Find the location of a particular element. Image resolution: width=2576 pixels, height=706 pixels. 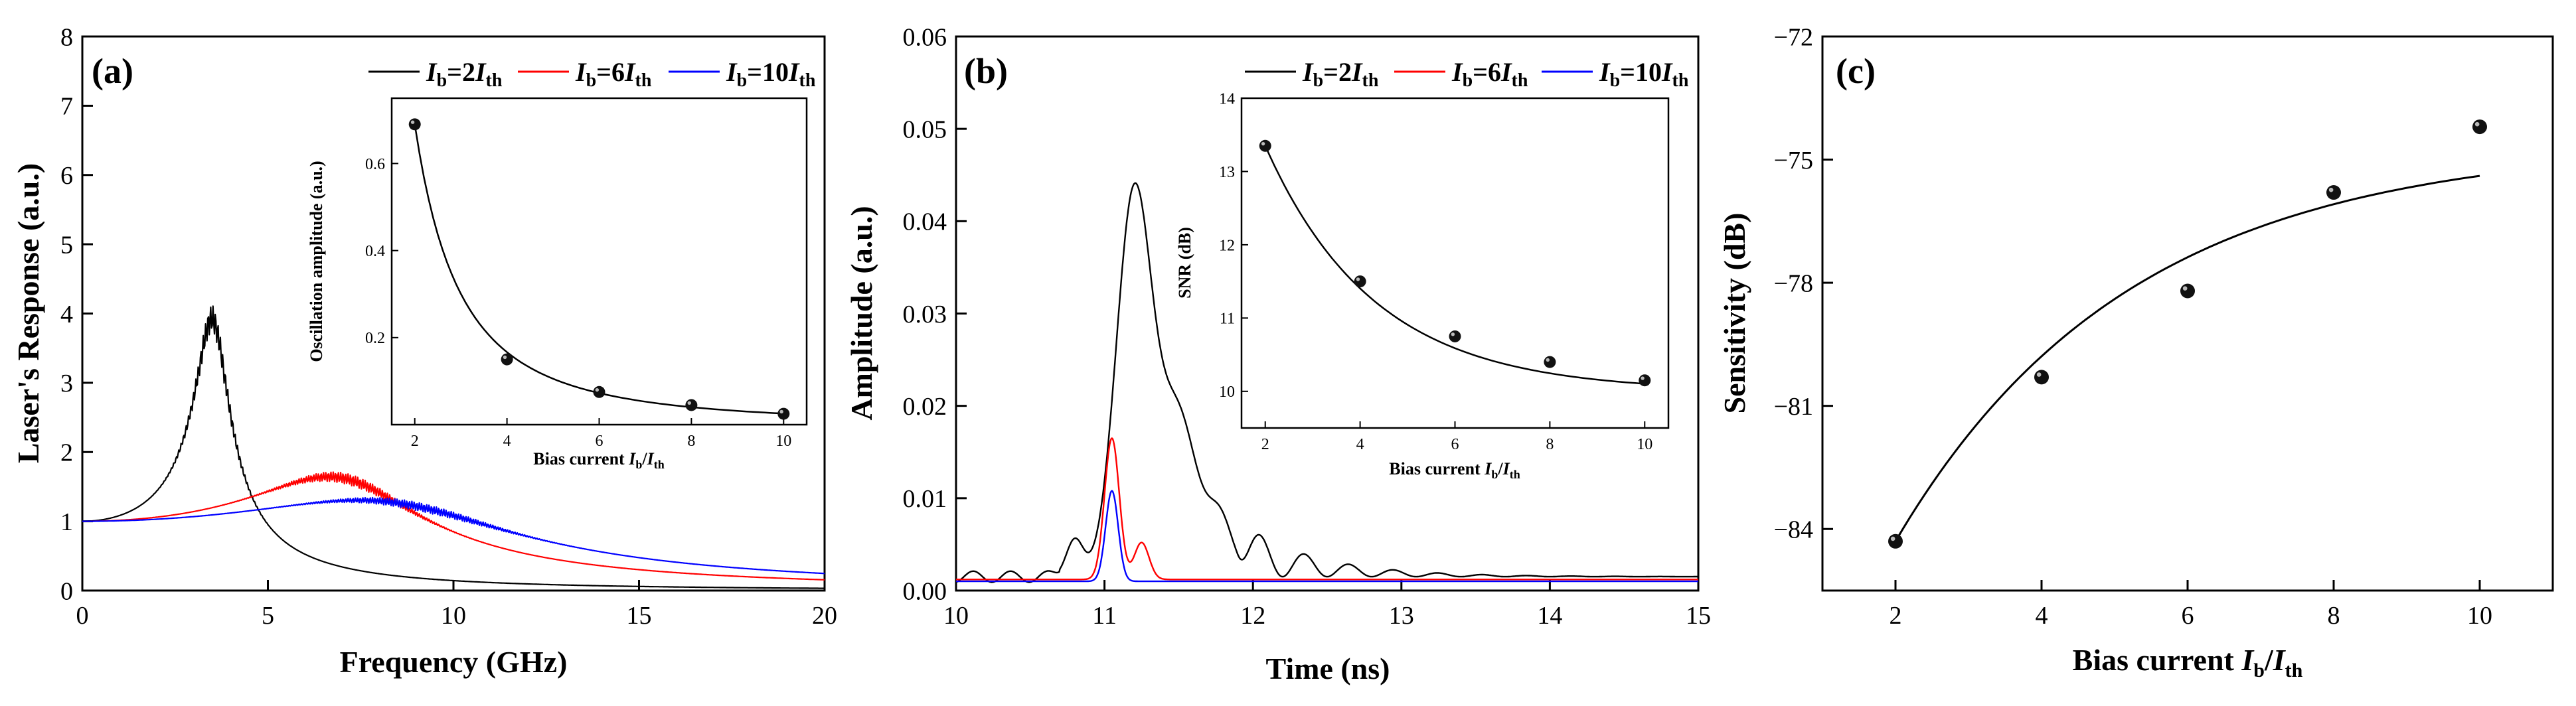

panel-a-label: (a) is located at coordinates (112, 71).